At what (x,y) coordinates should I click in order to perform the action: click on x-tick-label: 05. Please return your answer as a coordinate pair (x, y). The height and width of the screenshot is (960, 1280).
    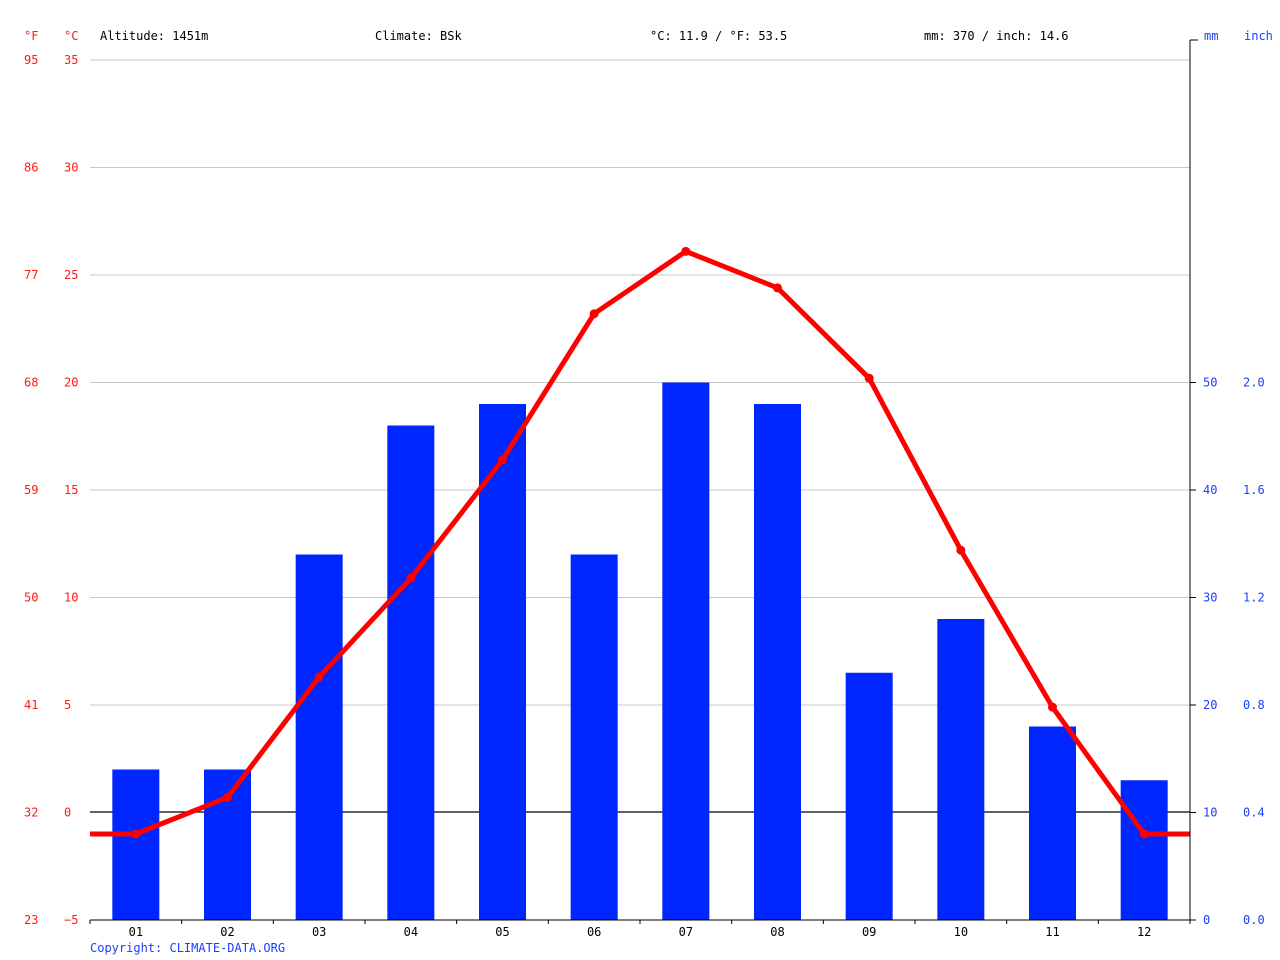
    Looking at the image, I should click on (502, 932).